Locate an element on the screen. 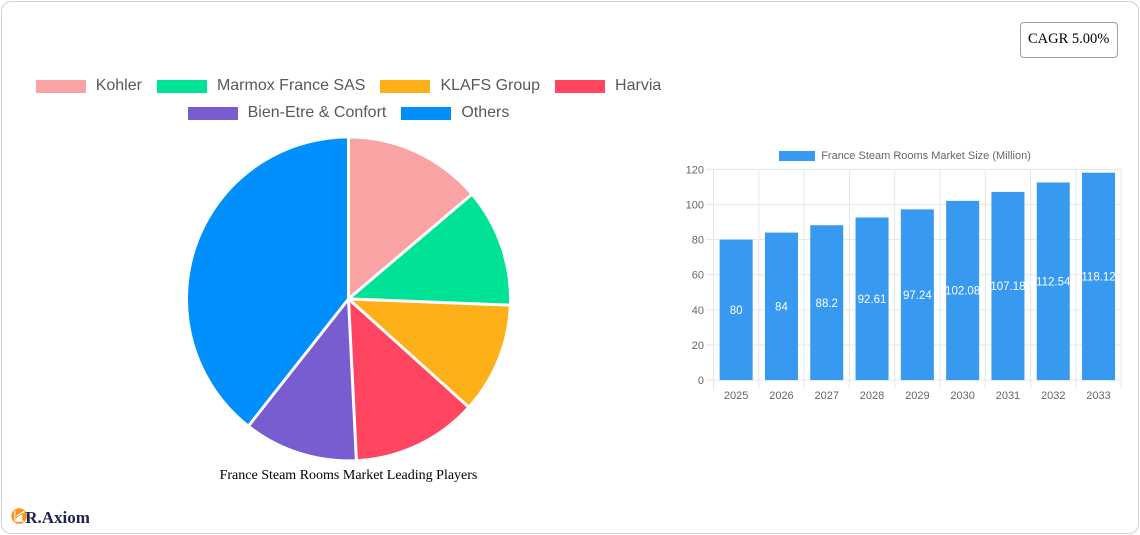  svg-text: 2025 is located at coordinates (736, 396).